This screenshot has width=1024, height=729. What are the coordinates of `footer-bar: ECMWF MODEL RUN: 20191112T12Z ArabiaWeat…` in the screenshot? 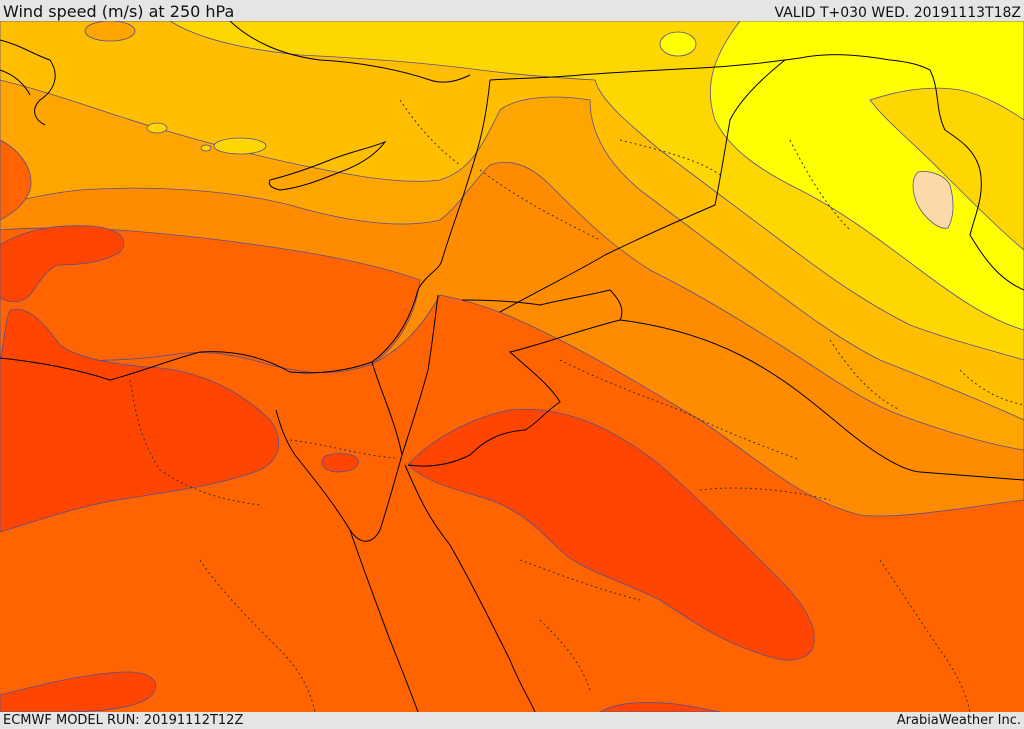 It's located at (512, 720).